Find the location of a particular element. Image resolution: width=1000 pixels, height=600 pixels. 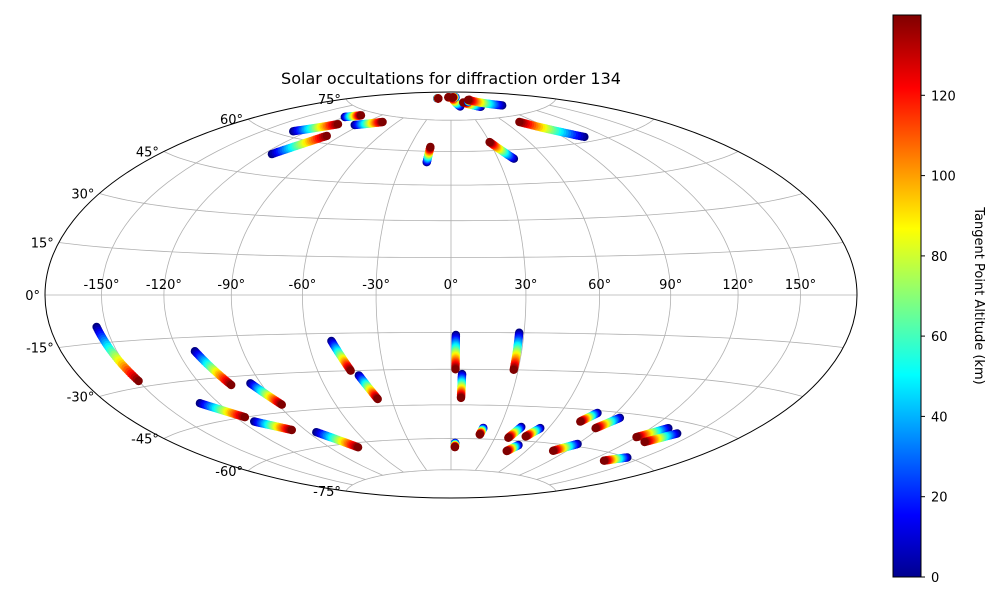

y-tick-label: -60° is located at coordinates (229, 472).